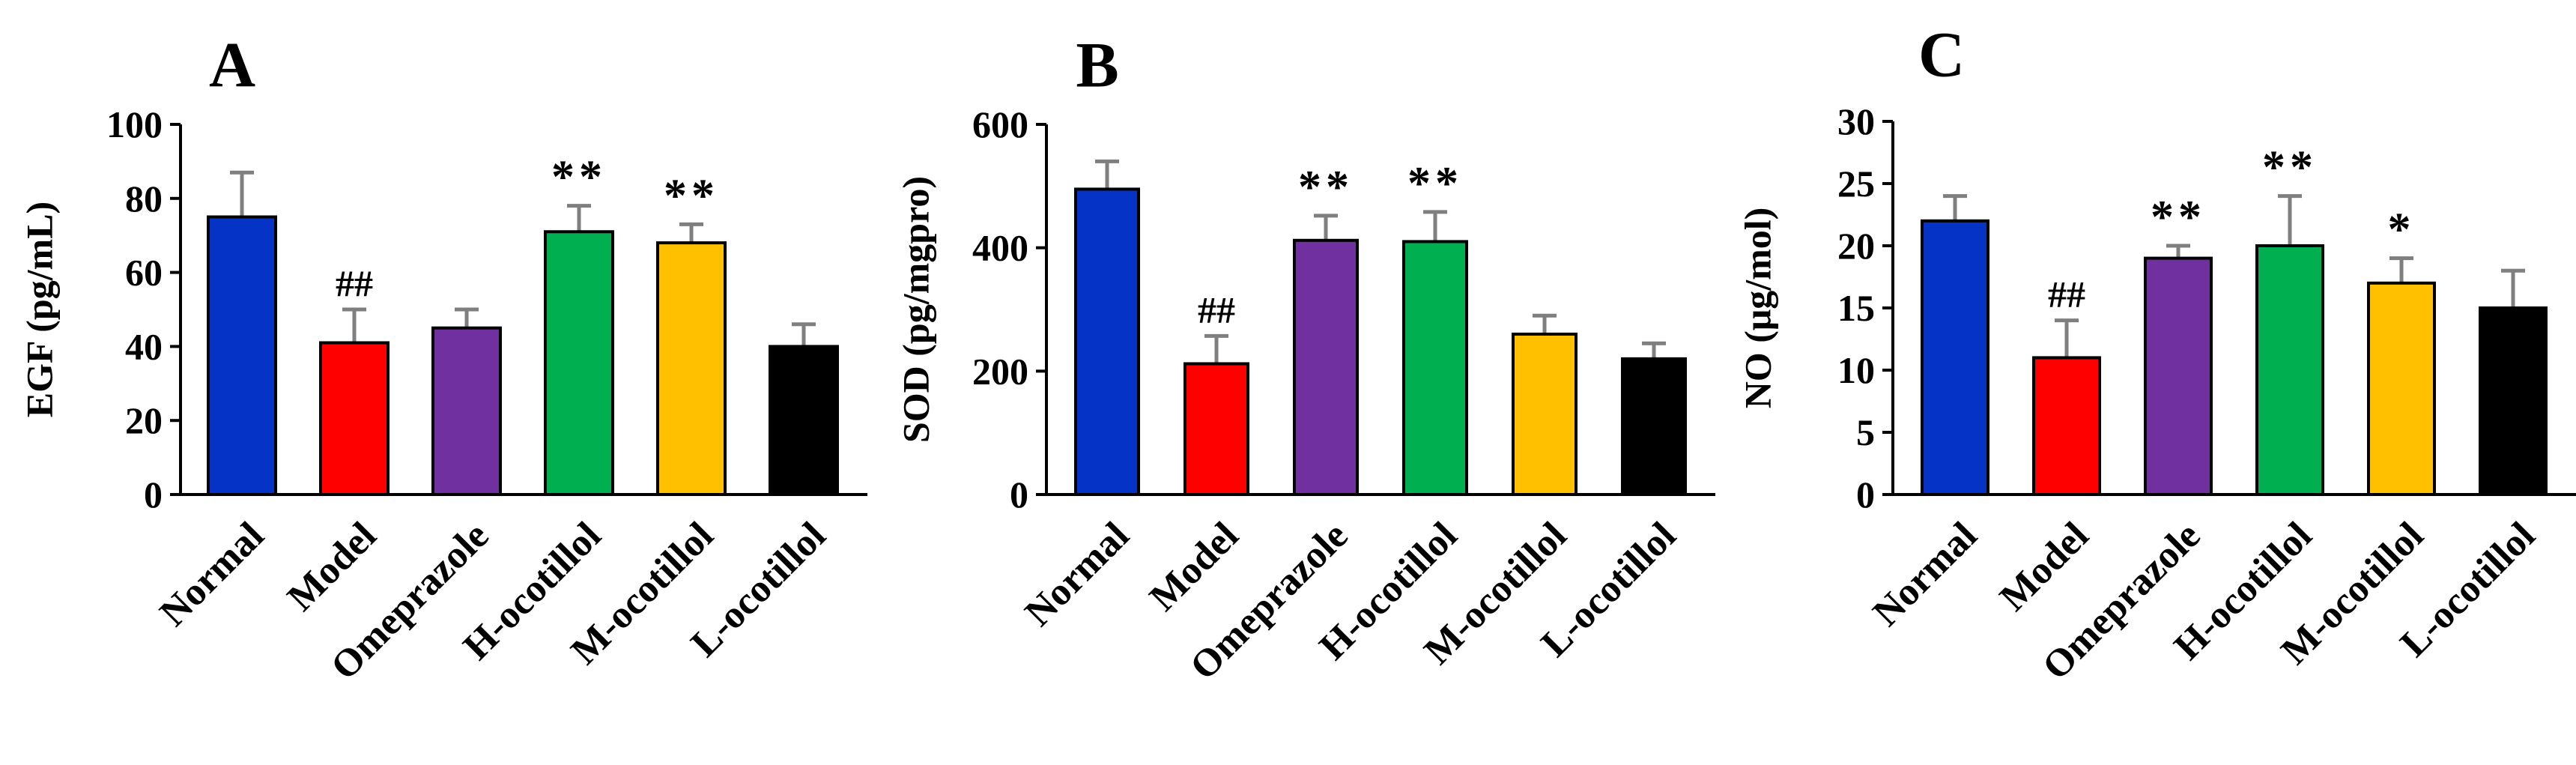 The image size is (2576, 765). I want to click on y-tick-label: 5, so click(1865, 432).